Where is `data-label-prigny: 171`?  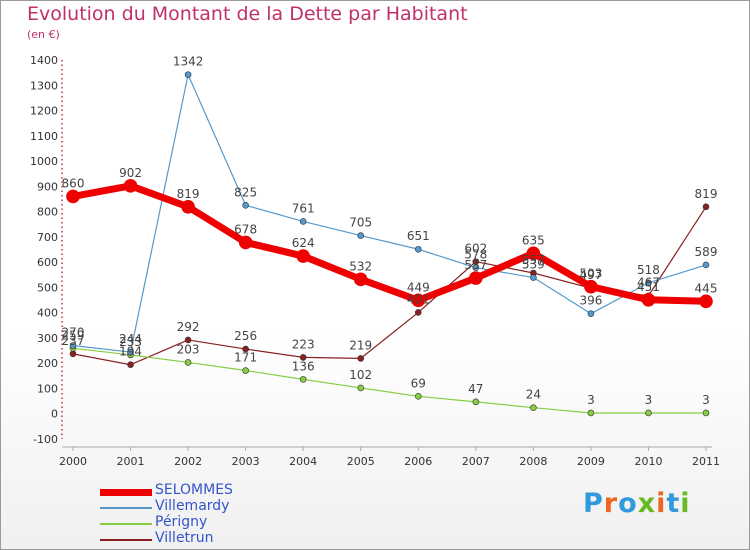
data-label-prigny: 171 is located at coordinates (245, 358).